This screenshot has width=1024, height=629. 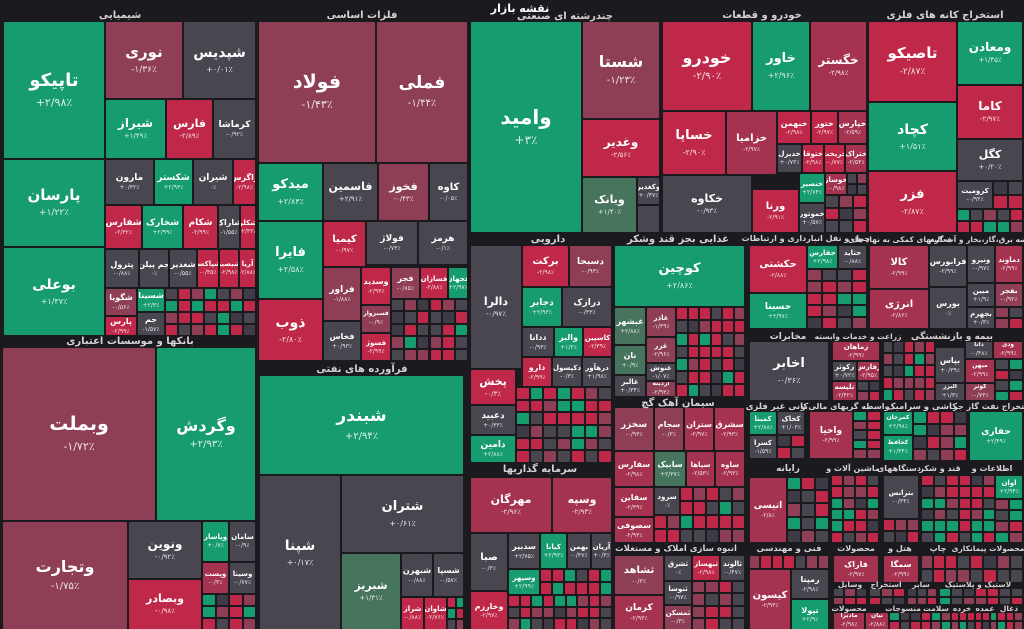 I want to click on treemap-tile: آریان +۰/۳٪, so click(x=601, y=551).